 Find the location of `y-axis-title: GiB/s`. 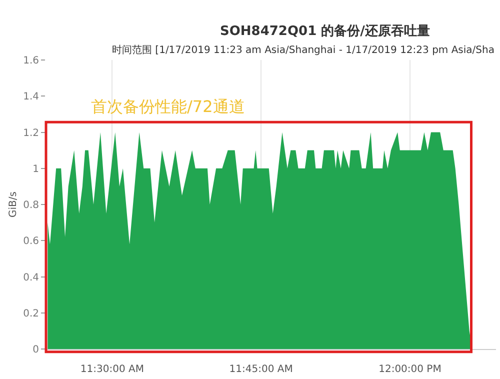

y-axis-title: GiB/s is located at coordinates (14, 205).